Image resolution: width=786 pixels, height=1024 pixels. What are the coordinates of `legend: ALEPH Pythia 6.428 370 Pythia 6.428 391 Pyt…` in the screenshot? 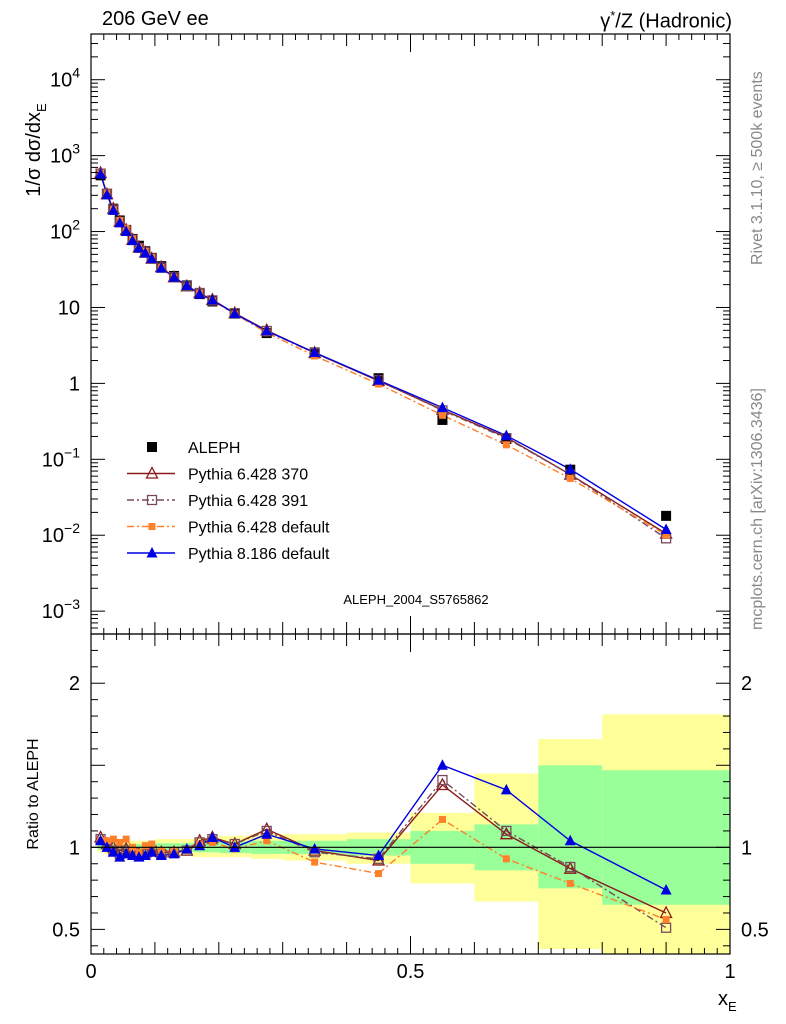 It's located at (228, 501).